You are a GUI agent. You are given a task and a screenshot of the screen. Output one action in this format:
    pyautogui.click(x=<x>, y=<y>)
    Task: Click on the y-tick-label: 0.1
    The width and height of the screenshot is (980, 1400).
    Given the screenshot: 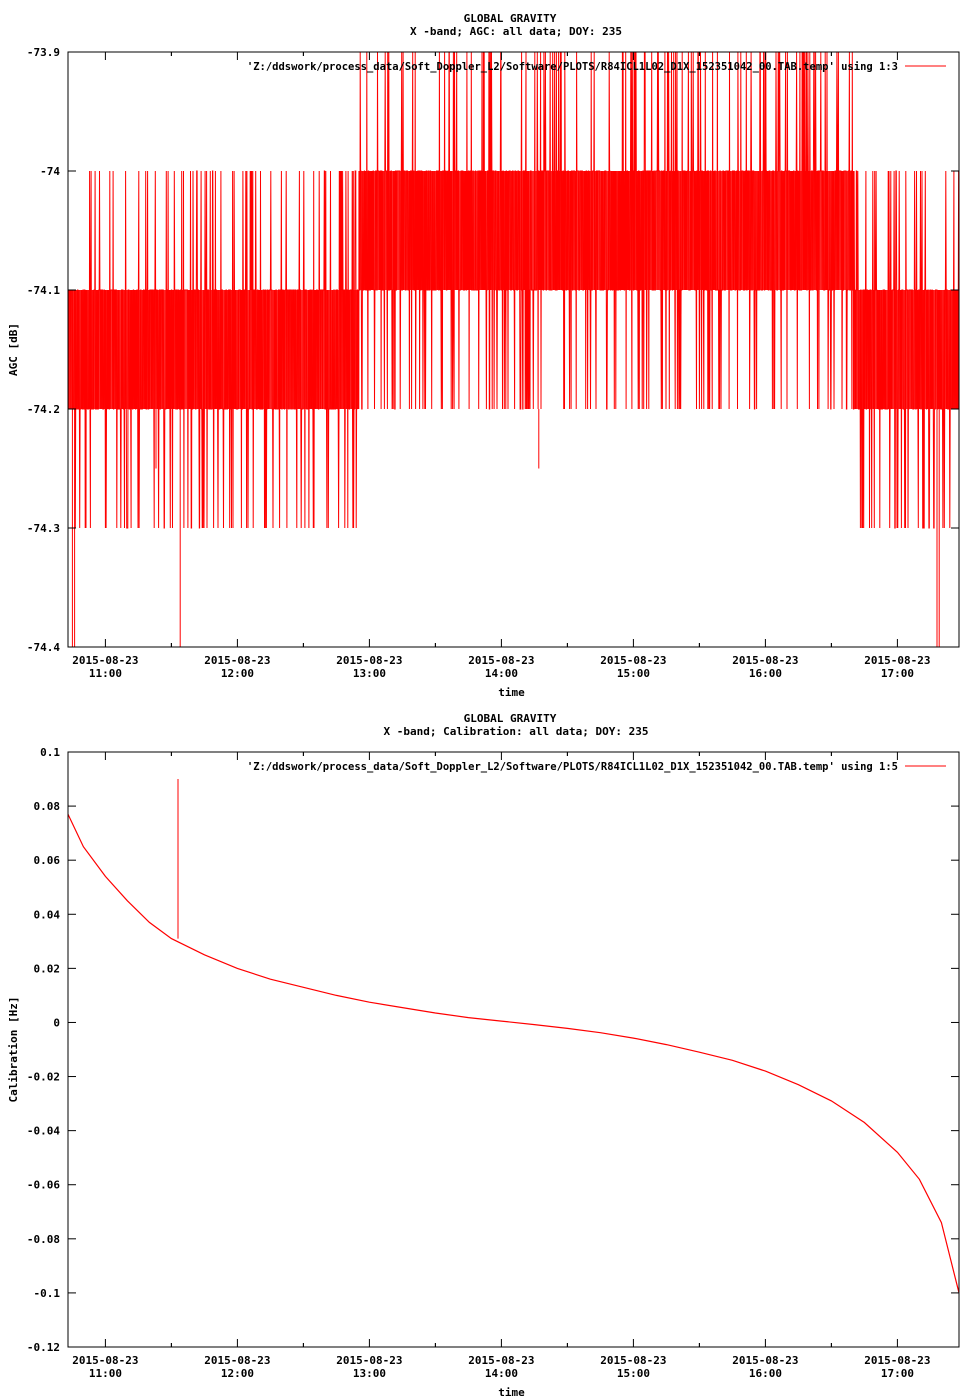 What is the action you would take?
    pyautogui.click(x=50, y=752)
    